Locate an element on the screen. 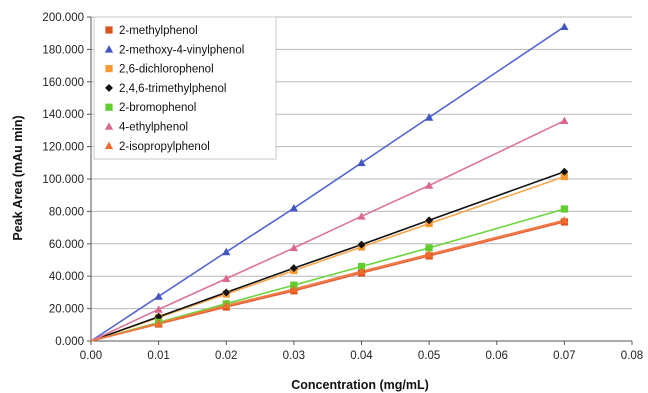 Image resolution: width=648 pixels, height=393 pixels. y-axis-title: Peak Area (mAu min) is located at coordinates (18, 177).